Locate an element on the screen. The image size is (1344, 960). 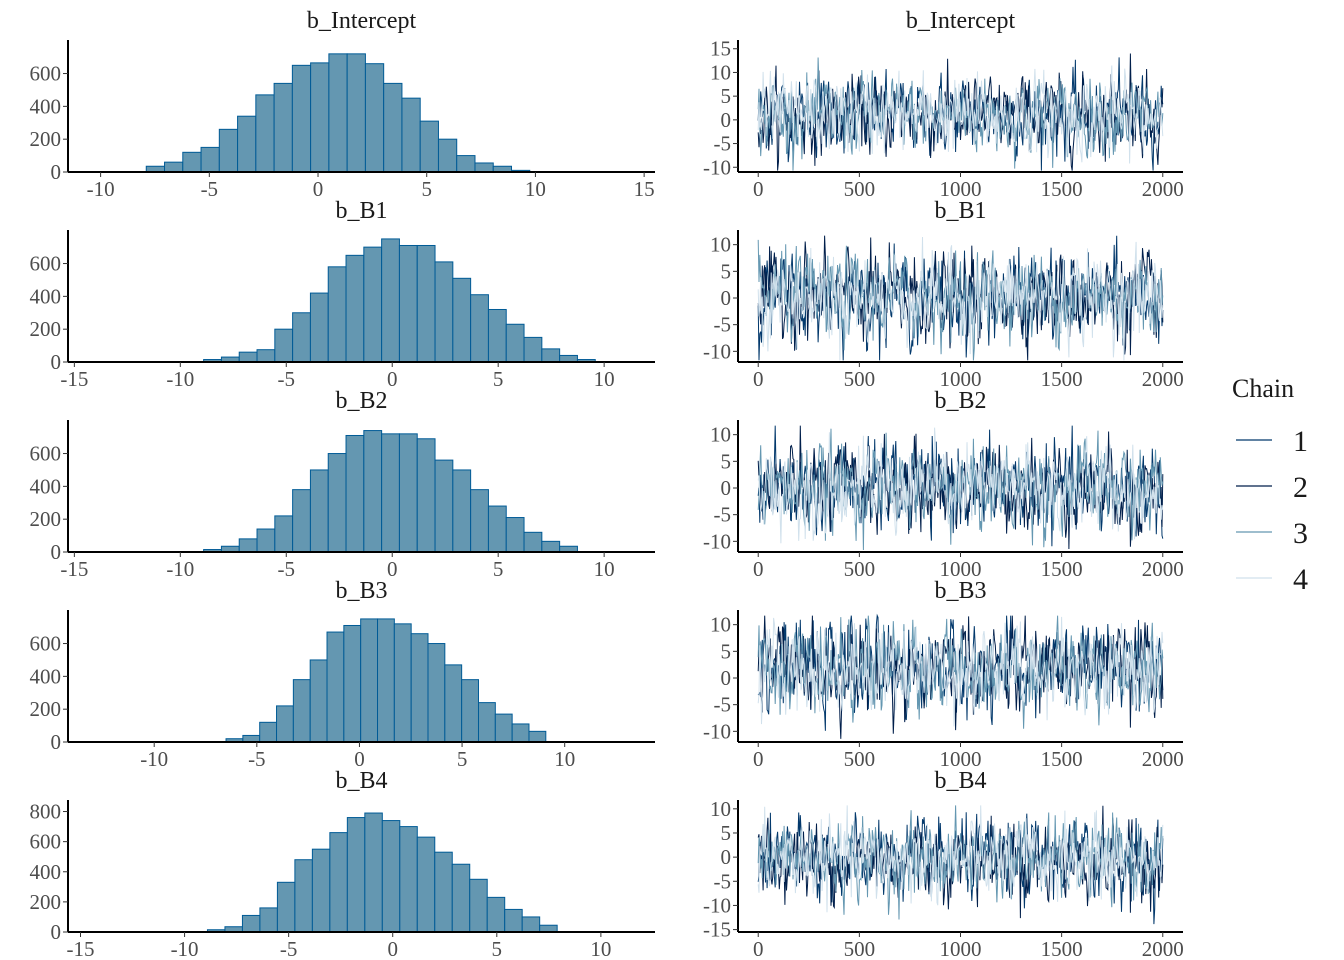
y-tick-label: 200 is located at coordinates (46, 709).